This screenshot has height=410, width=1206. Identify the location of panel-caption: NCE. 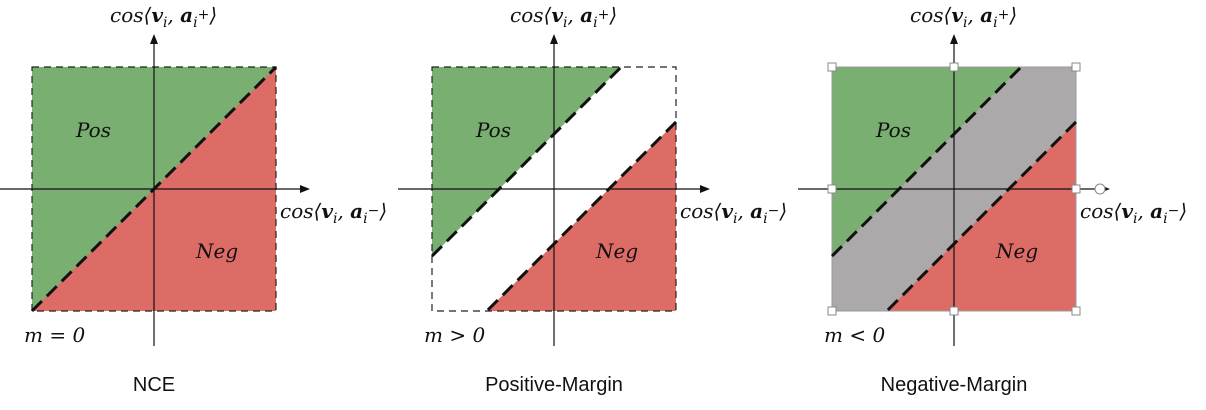
(154, 385).